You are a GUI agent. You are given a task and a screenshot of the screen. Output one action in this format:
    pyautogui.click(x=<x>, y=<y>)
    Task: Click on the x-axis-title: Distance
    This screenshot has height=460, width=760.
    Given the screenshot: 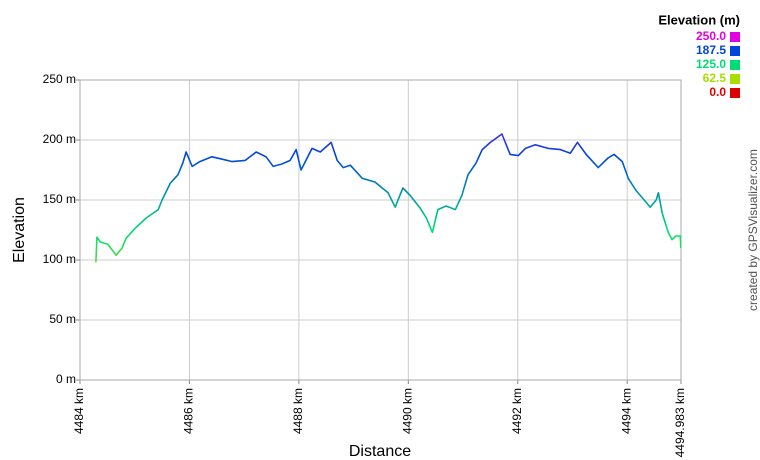 What is the action you would take?
    pyautogui.click(x=380, y=451)
    